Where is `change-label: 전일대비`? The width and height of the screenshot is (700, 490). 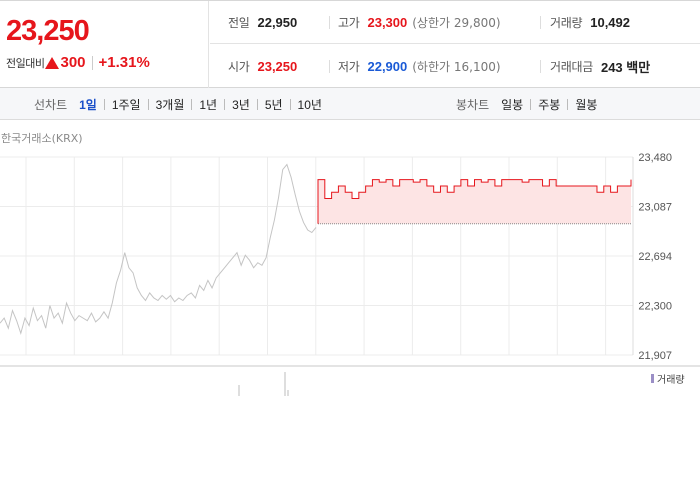 change-label: 전일대비 is located at coordinates (25, 63).